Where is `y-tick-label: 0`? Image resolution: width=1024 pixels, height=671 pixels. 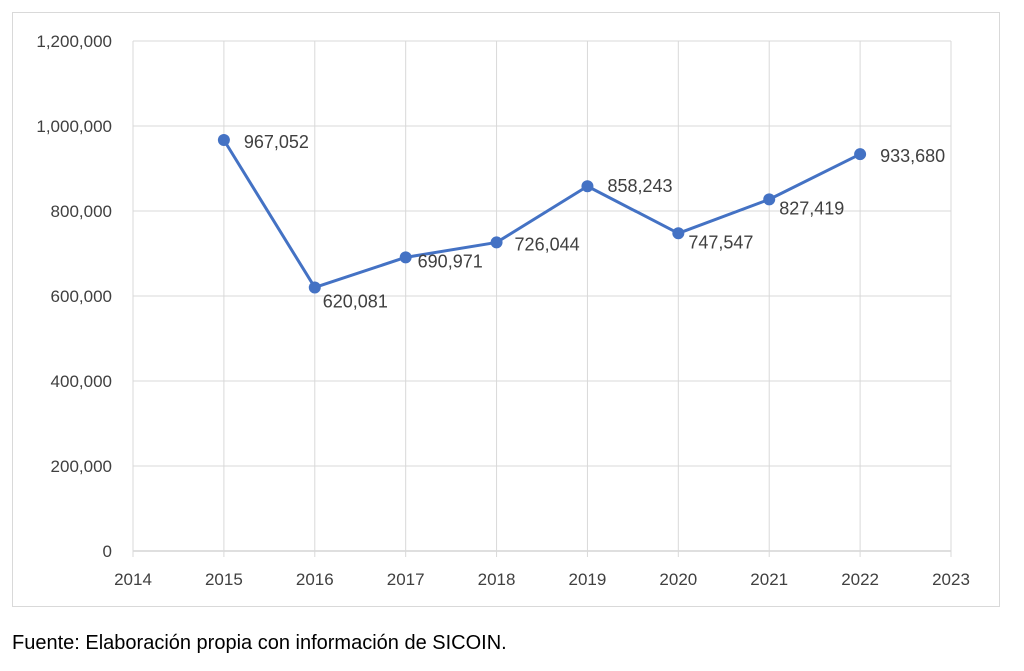
y-tick-label: 0 is located at coordinates (107, 551).